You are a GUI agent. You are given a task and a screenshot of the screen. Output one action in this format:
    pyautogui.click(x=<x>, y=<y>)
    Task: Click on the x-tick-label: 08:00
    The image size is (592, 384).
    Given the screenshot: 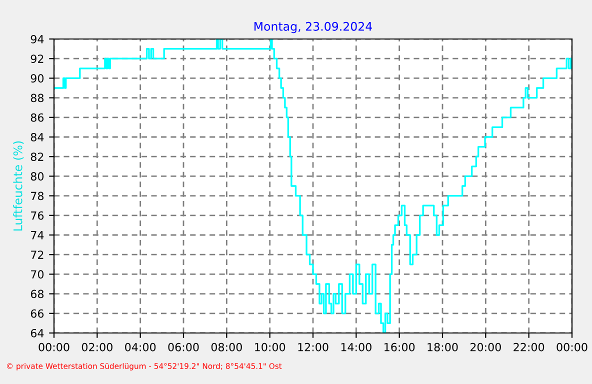 What is the action you would take?
    pyautogui.click(x=226, y=347)
    